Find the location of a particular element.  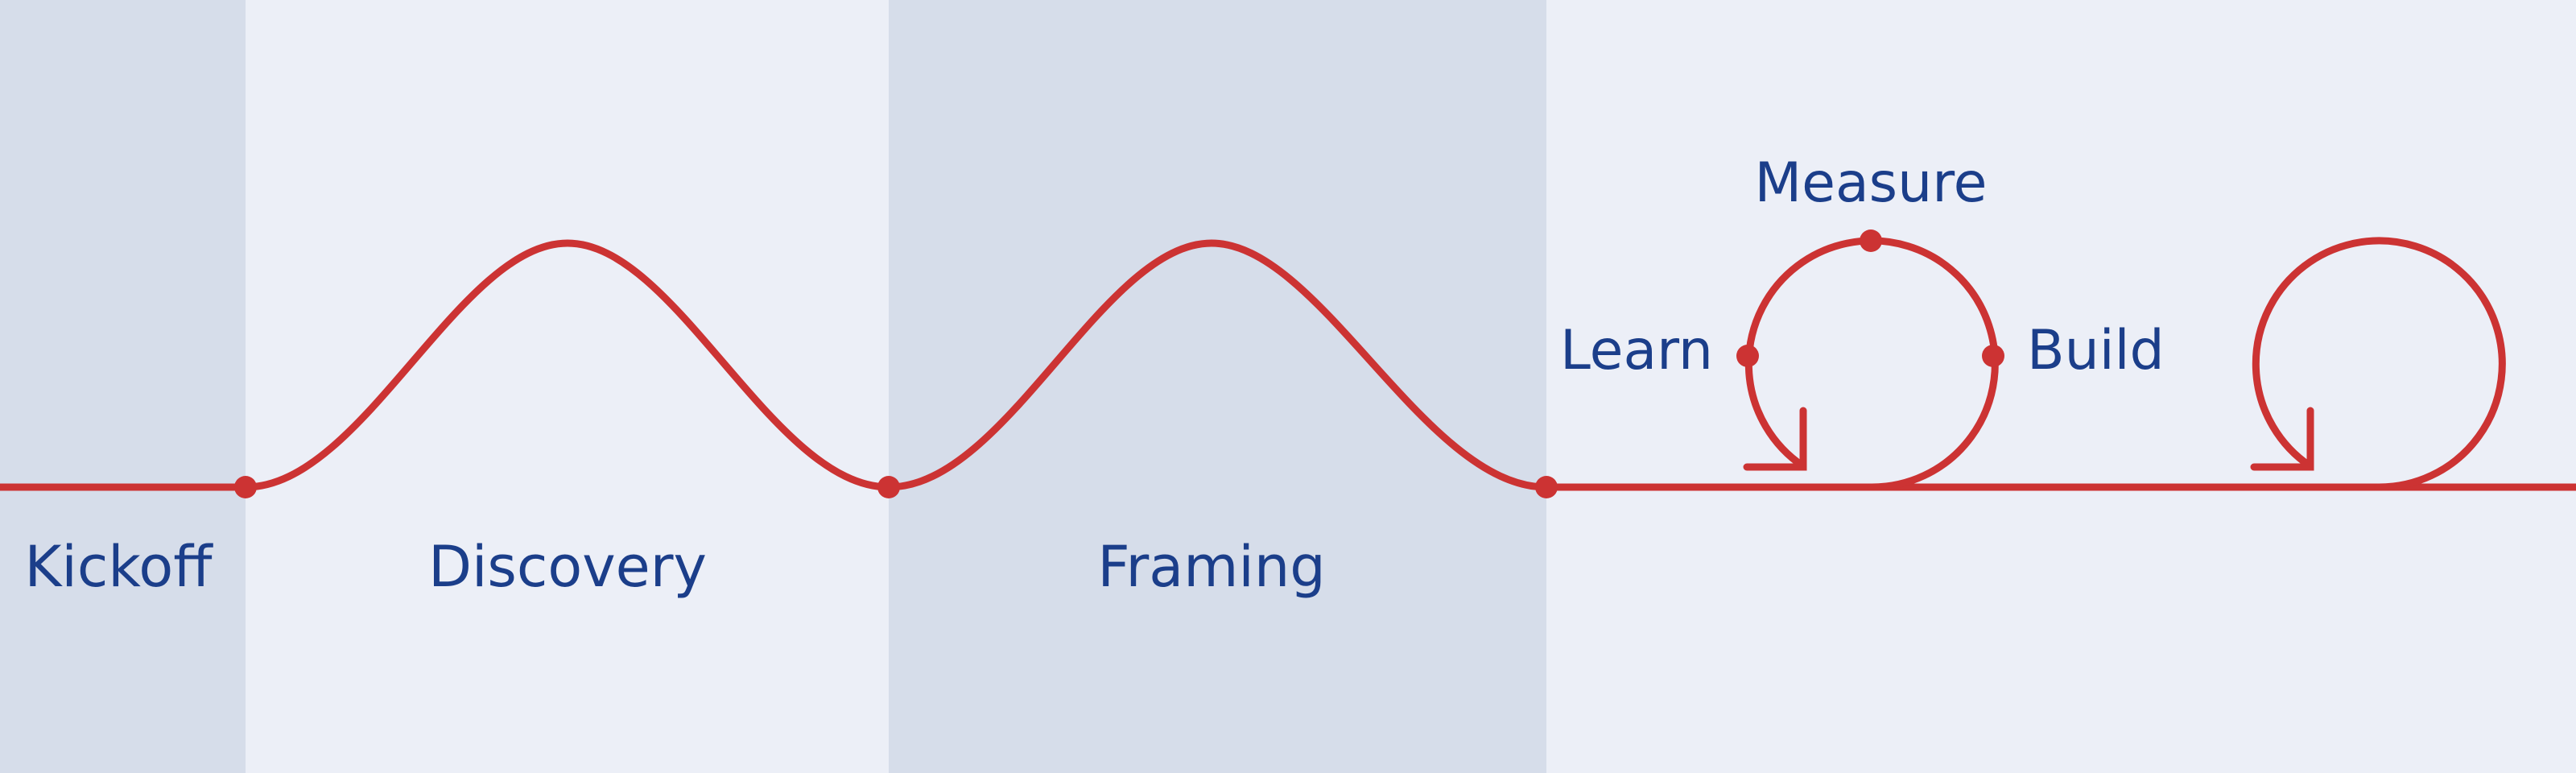

phase-label-framing: Framing is located at coordinates (1211, 567).